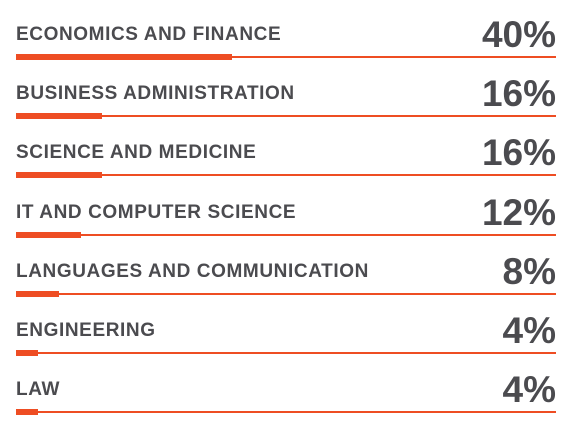 This screenshot has width=573, height=438. I want to click on bar-row: BUSINESS ADMINISTRATION 16%, so click(286, 89).